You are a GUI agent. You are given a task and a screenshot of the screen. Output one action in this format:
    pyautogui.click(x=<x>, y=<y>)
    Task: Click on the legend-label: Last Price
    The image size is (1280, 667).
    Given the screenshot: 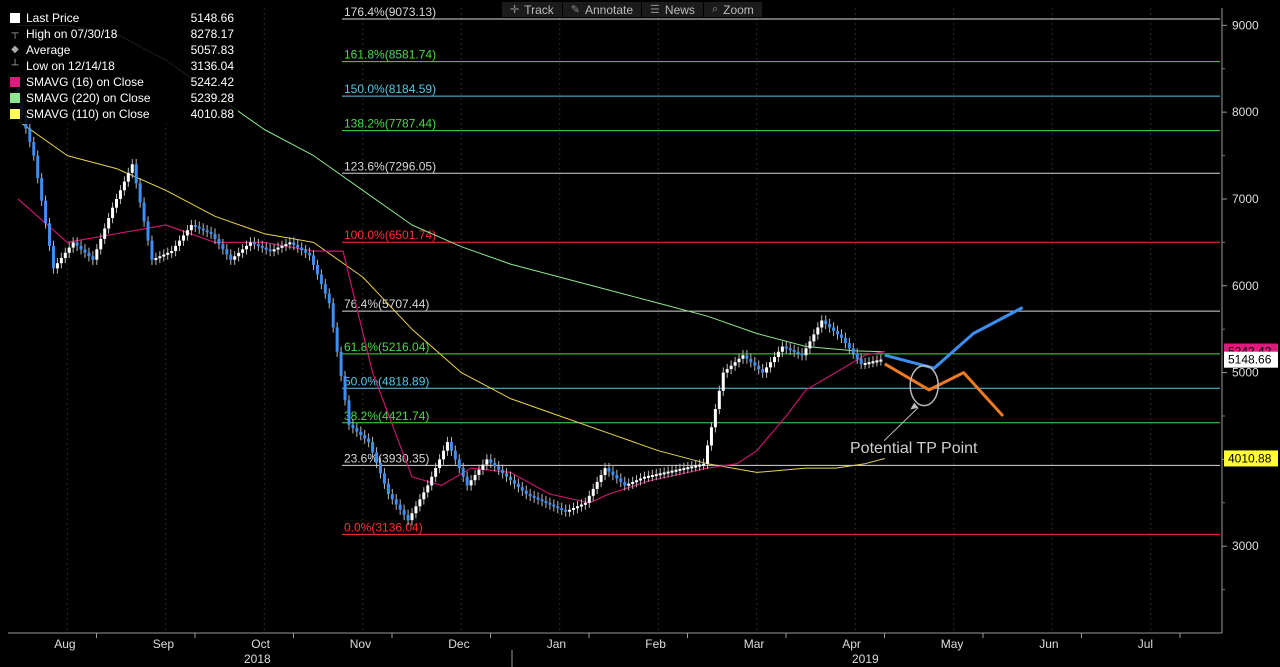 What is the action you would take?
    pyautogui.click(x=53, y=18)
    